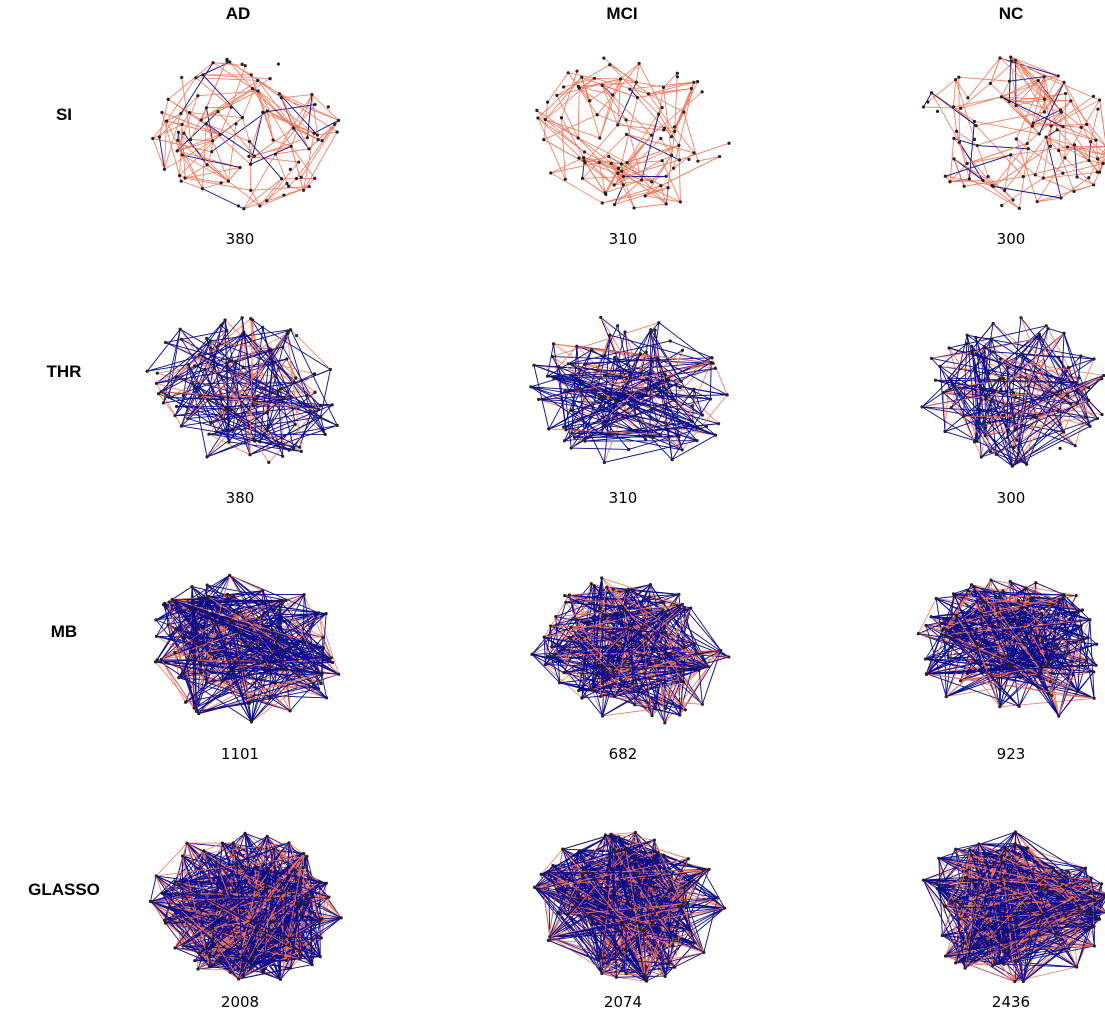 The width and height of the screenshot is (1105, 1015). I want to click on row-header-thr: THR, so click(64, 371).